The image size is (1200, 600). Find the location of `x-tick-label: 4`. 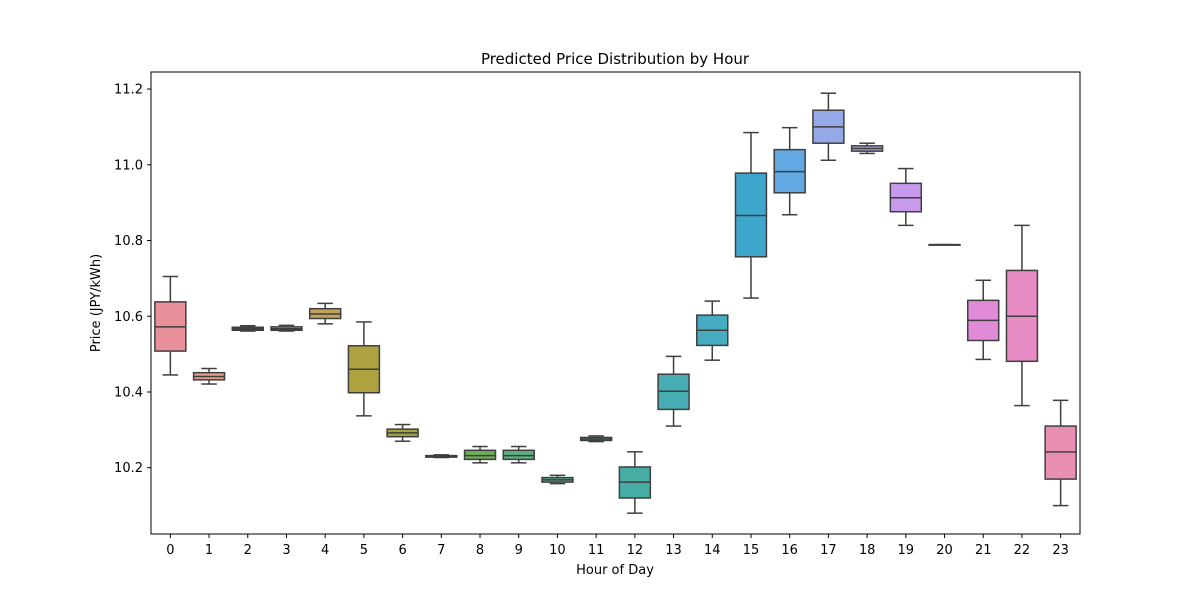

x-tick-label: 4 is located at coordinates (325, 550).